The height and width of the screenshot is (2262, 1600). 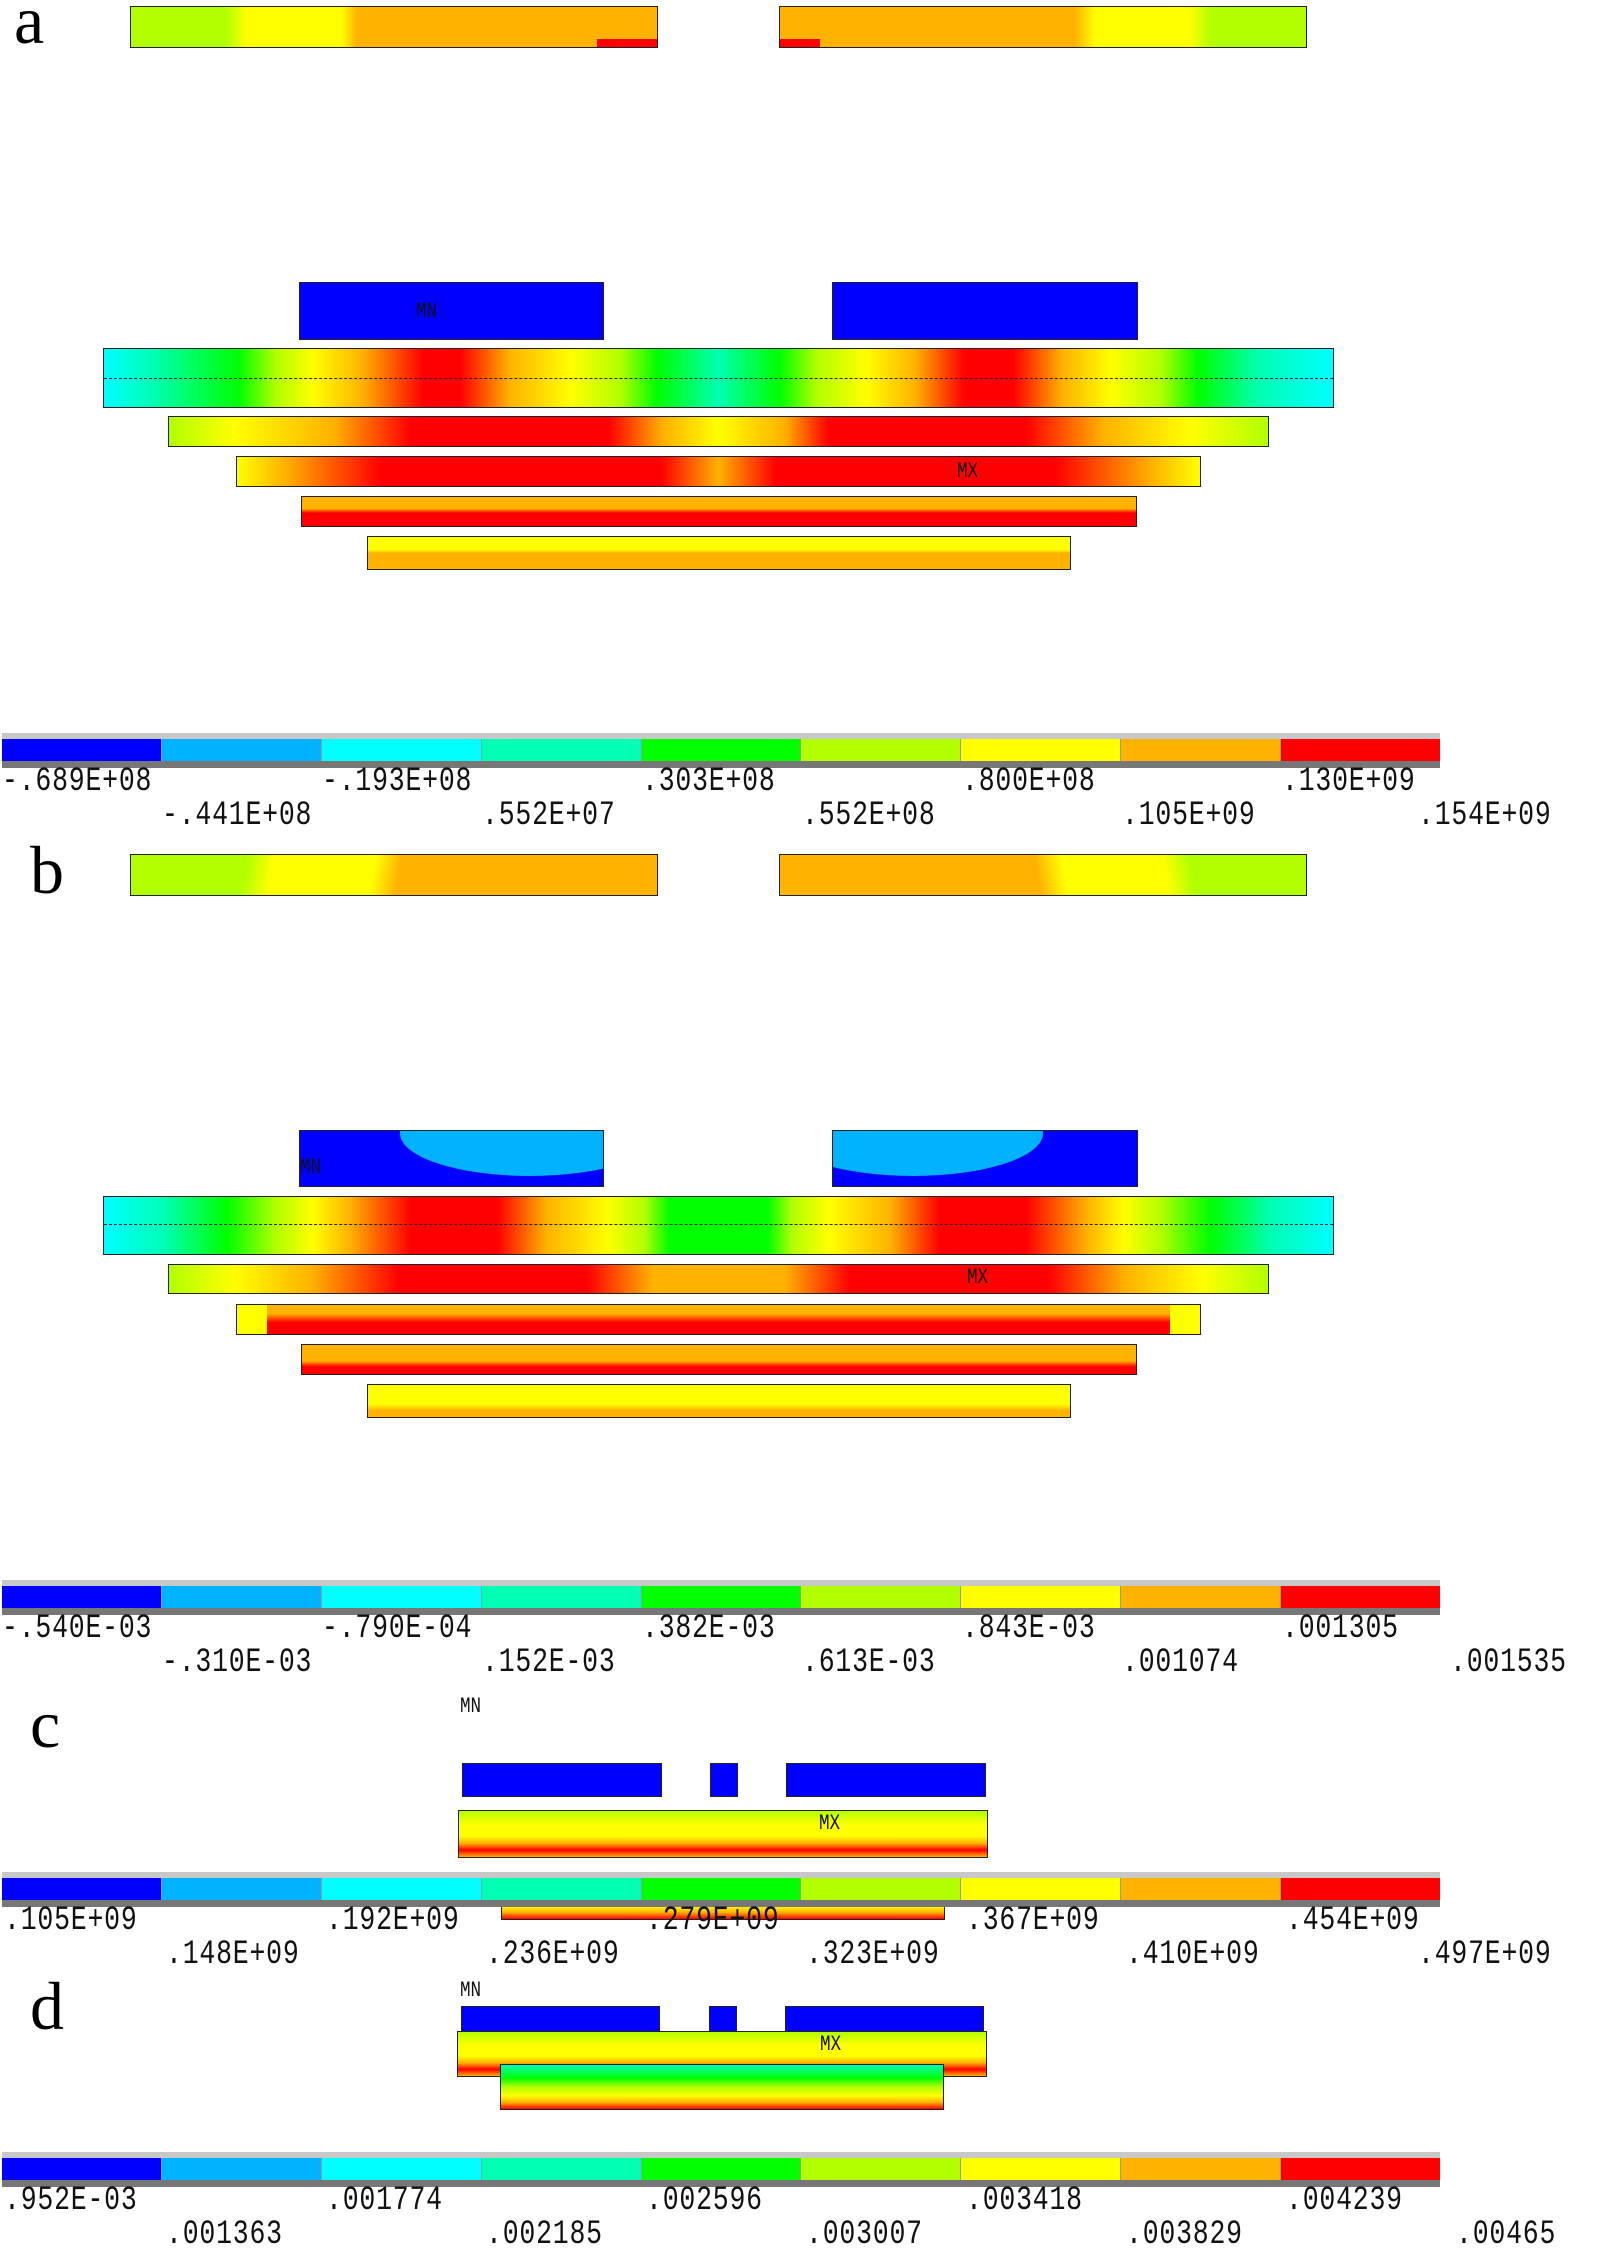 What do you see at coordinates (562, 1780) in the screenshot?
I see `load-block-left` at bounding box center [562, 1780].